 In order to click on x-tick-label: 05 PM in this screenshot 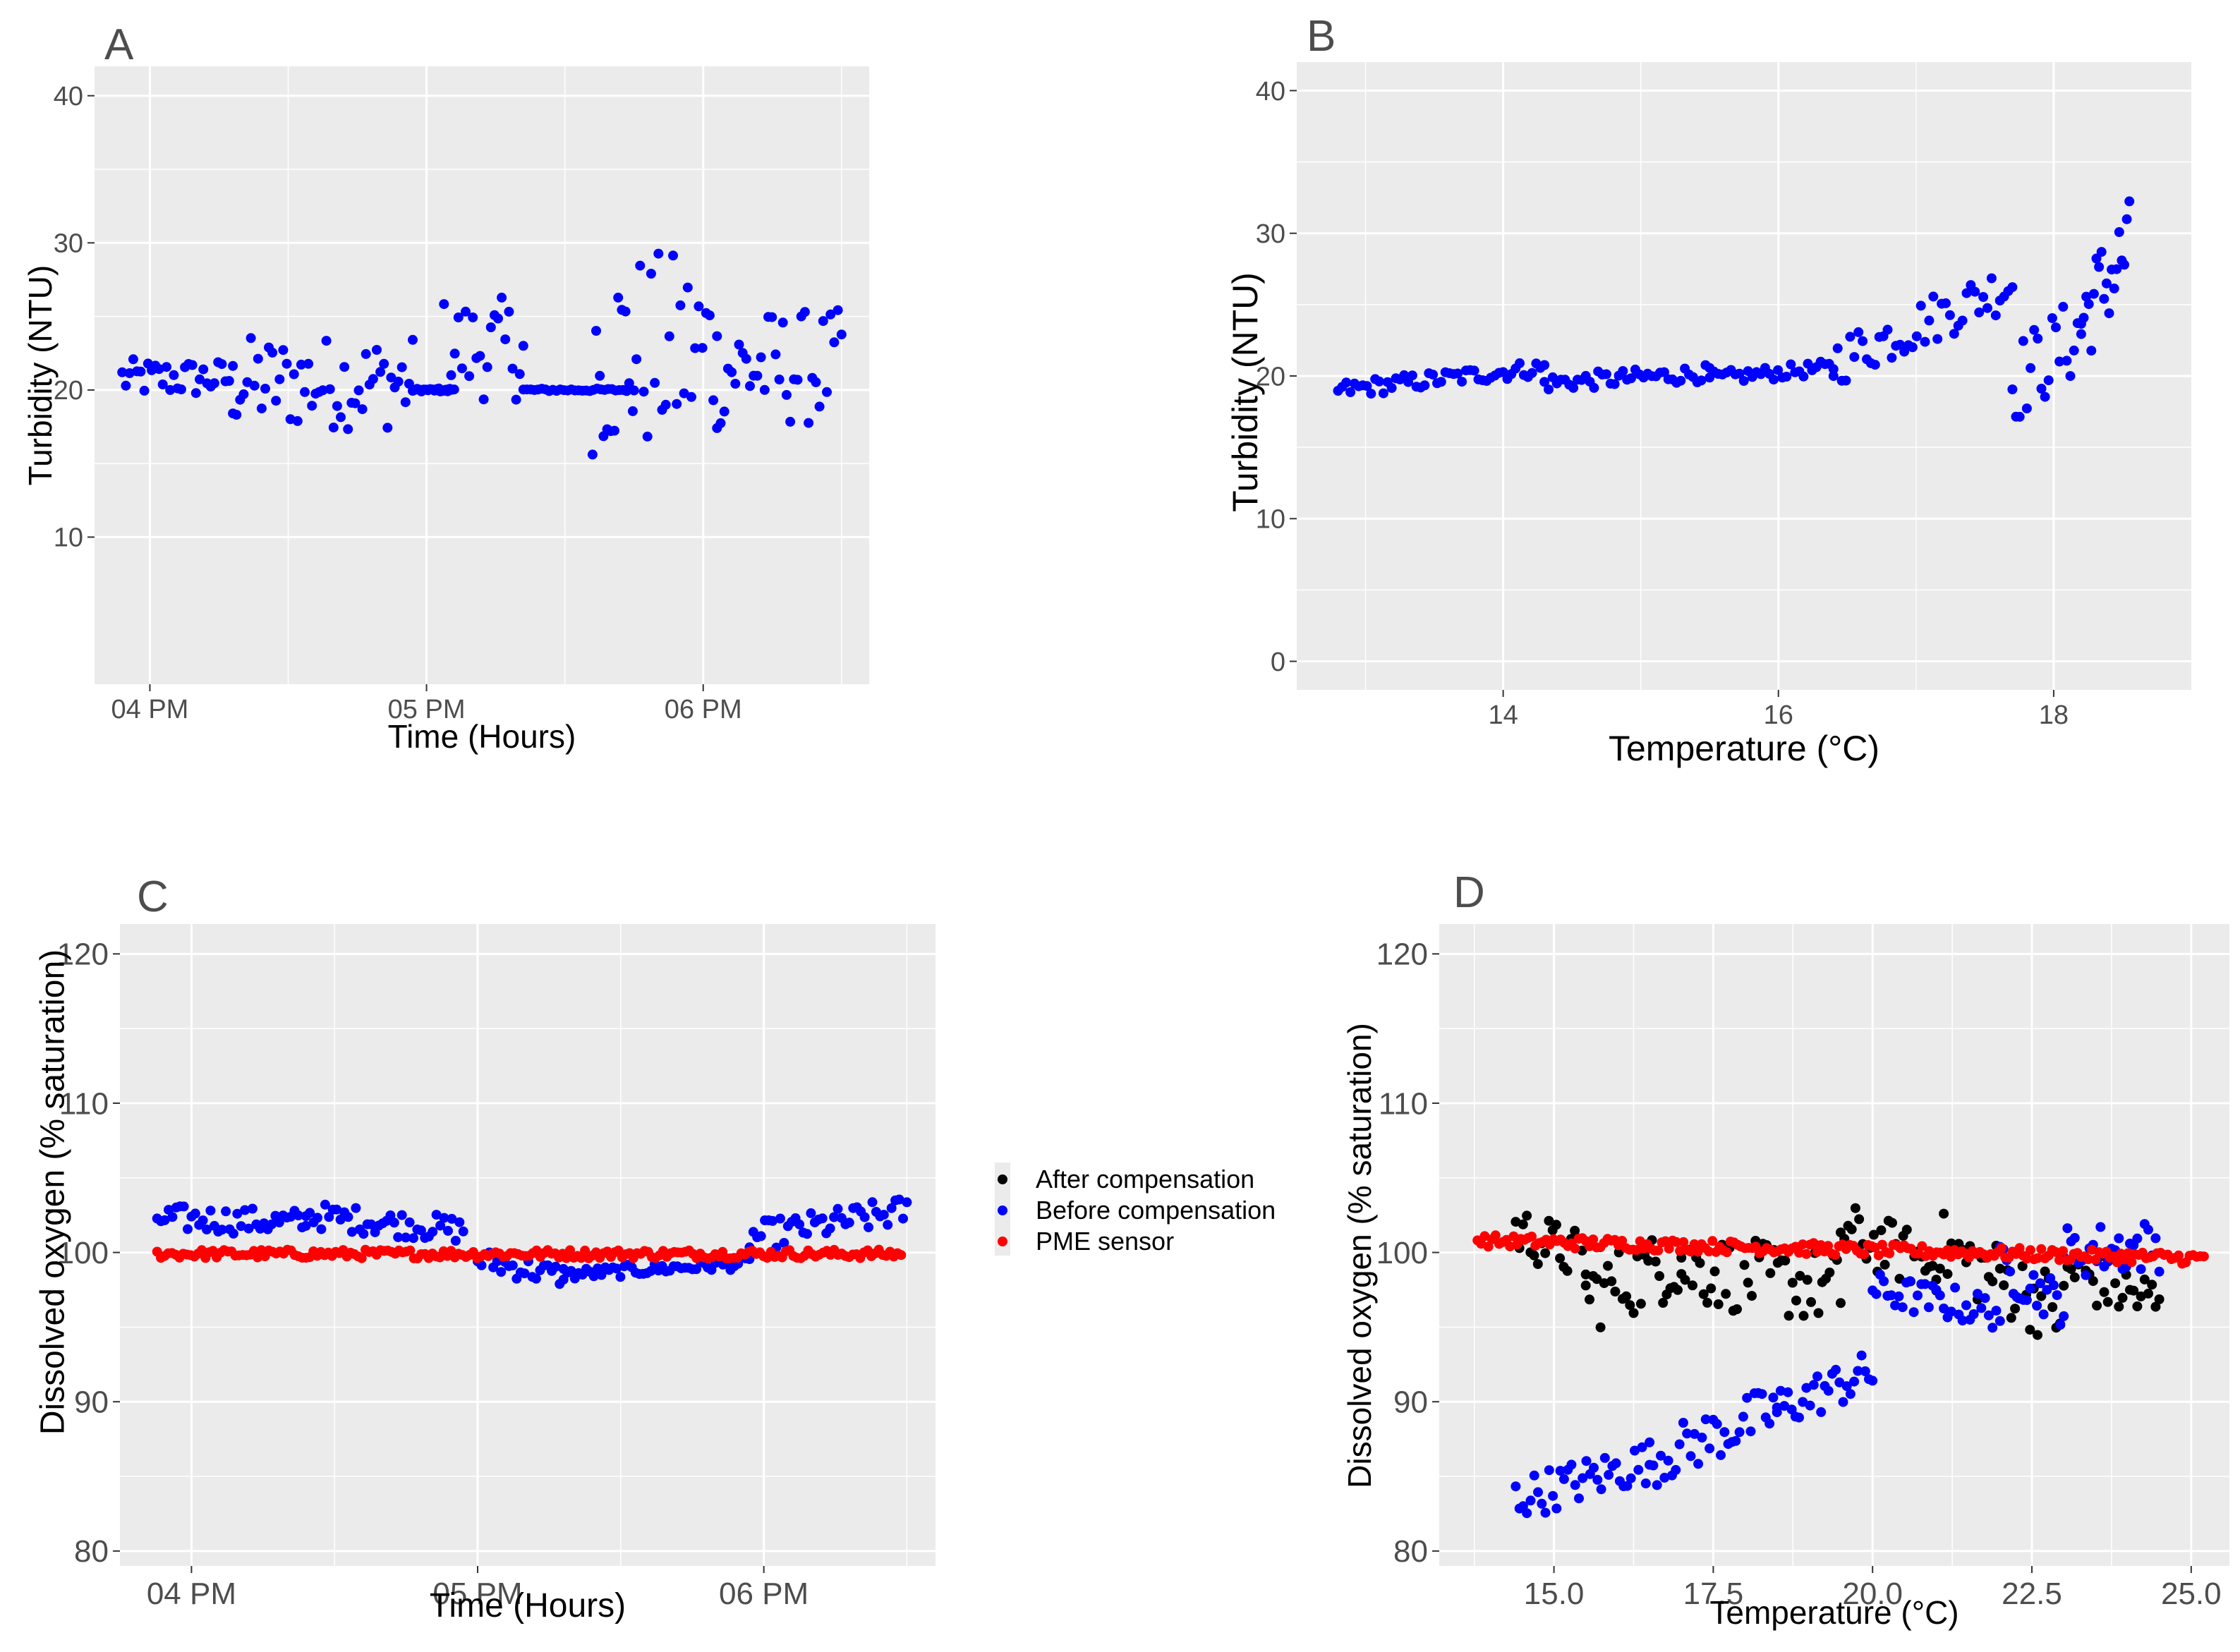, I will do `click(427, 709)`.